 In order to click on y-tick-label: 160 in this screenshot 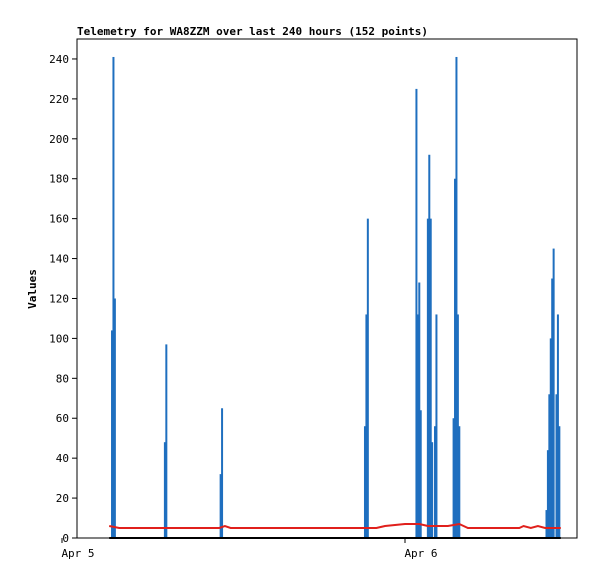, I will do `click(59, 219)`.